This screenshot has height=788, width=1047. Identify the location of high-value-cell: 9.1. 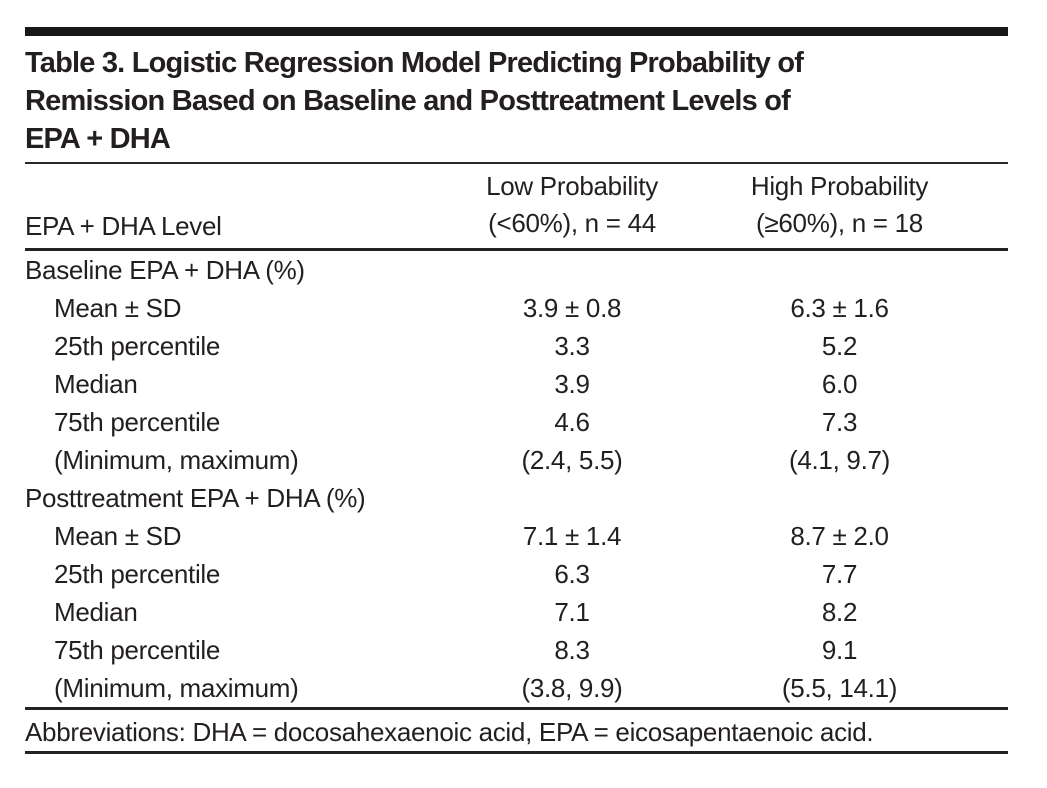
(839, 650).